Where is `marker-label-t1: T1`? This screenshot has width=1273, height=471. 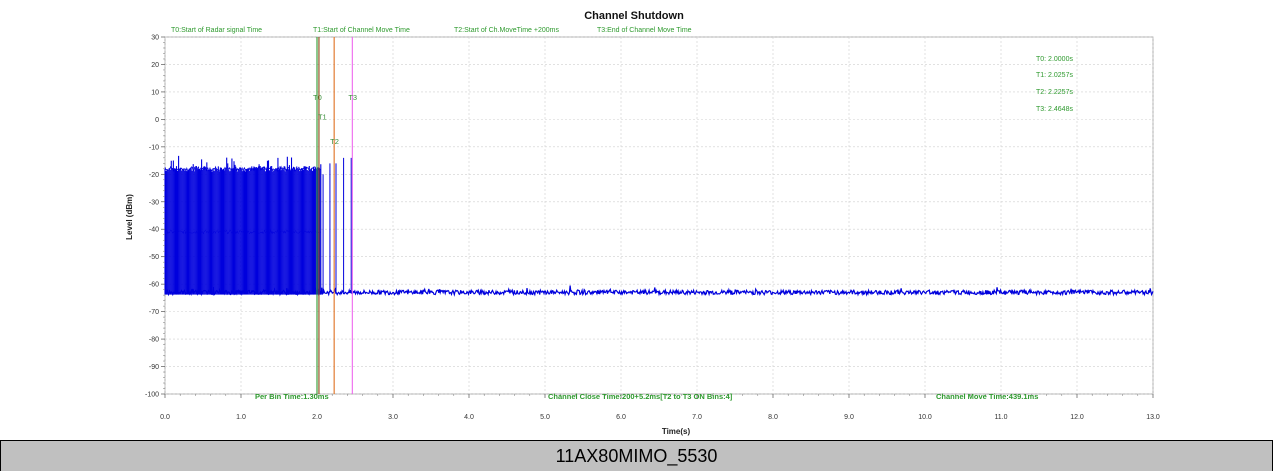 marker-label-t1: T1 is located at coordinates (322, 116).